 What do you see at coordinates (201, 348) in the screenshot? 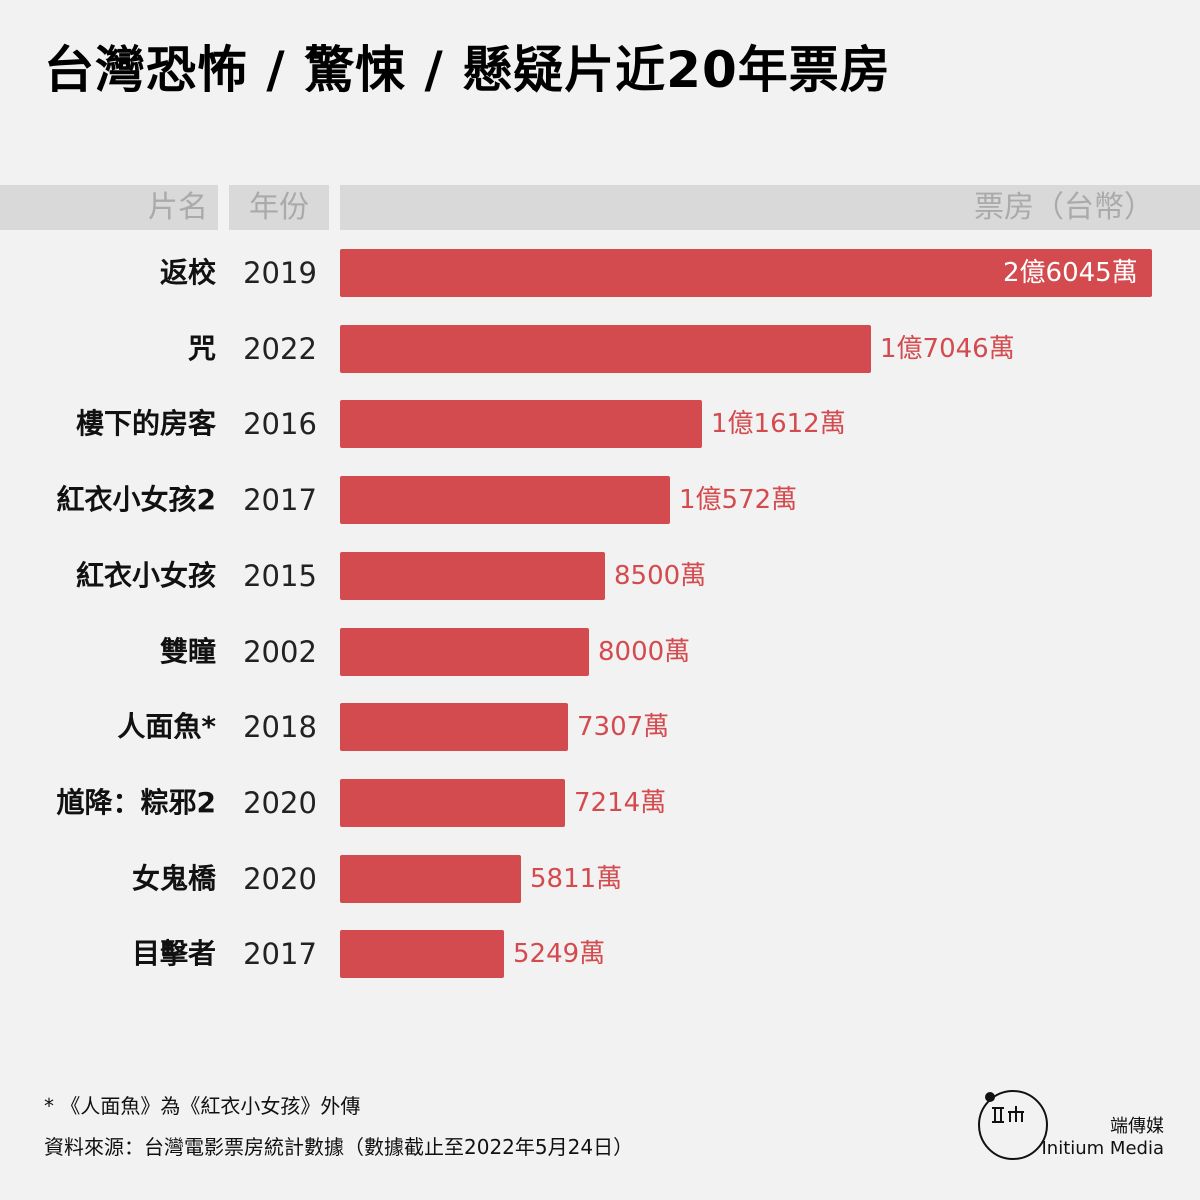
I see `film-name-label: 咒` at bounding box center [201, 348].